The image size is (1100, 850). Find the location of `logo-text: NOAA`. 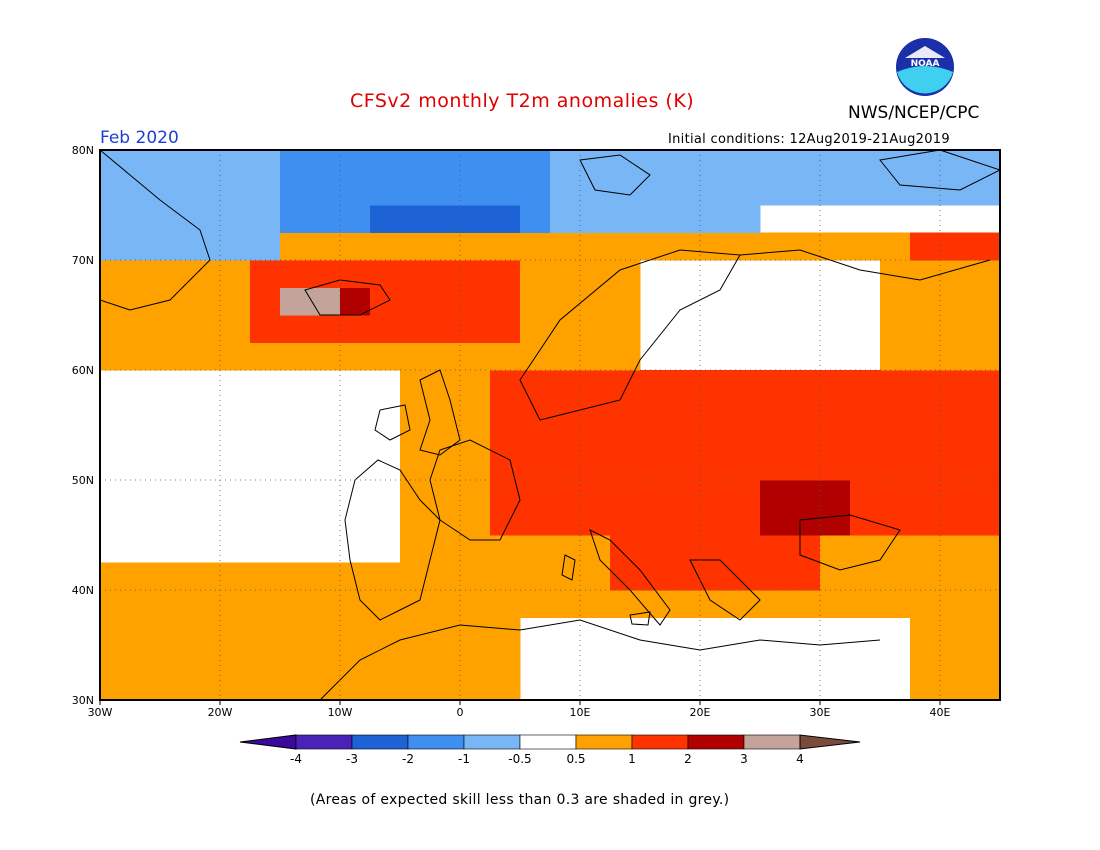

logo-text: NOAA is located at coordinates (925, 64).